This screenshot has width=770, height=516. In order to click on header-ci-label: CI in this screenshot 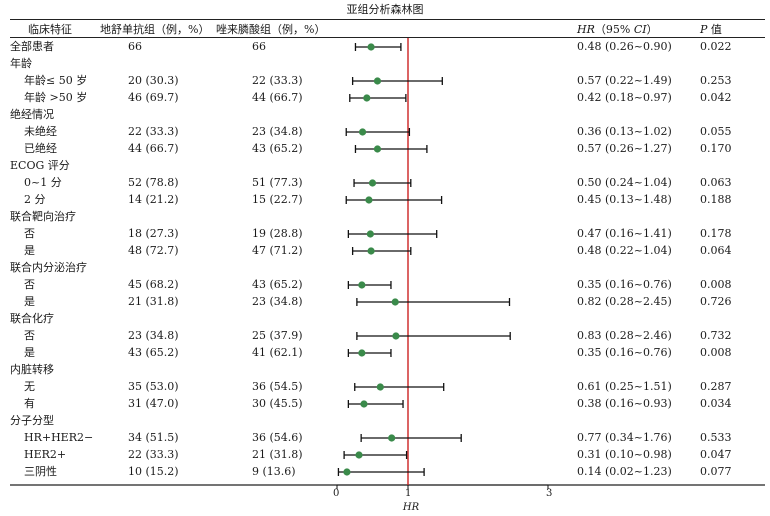, I will do `click(640, 29)`.